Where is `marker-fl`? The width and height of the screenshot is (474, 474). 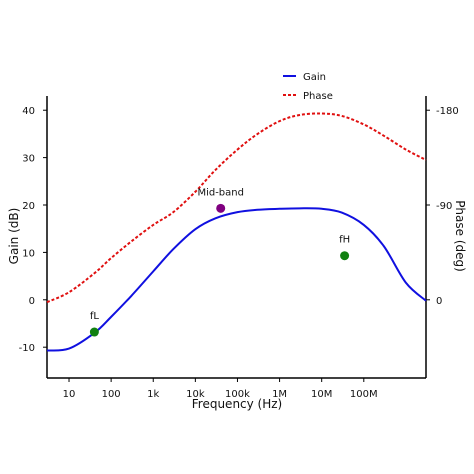 marker-fl is located at coordinates (94, 332).